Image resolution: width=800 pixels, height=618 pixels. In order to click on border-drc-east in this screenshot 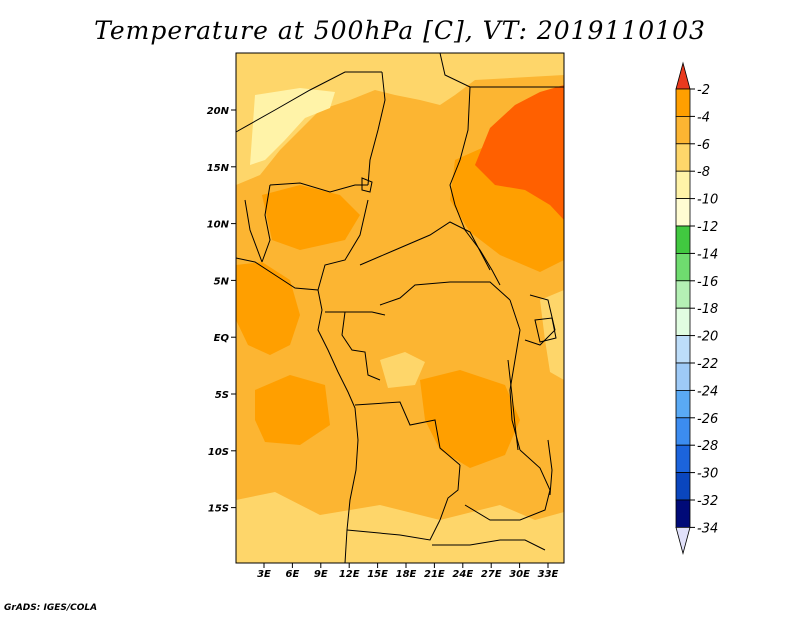, I will do `click(515, 375)`.